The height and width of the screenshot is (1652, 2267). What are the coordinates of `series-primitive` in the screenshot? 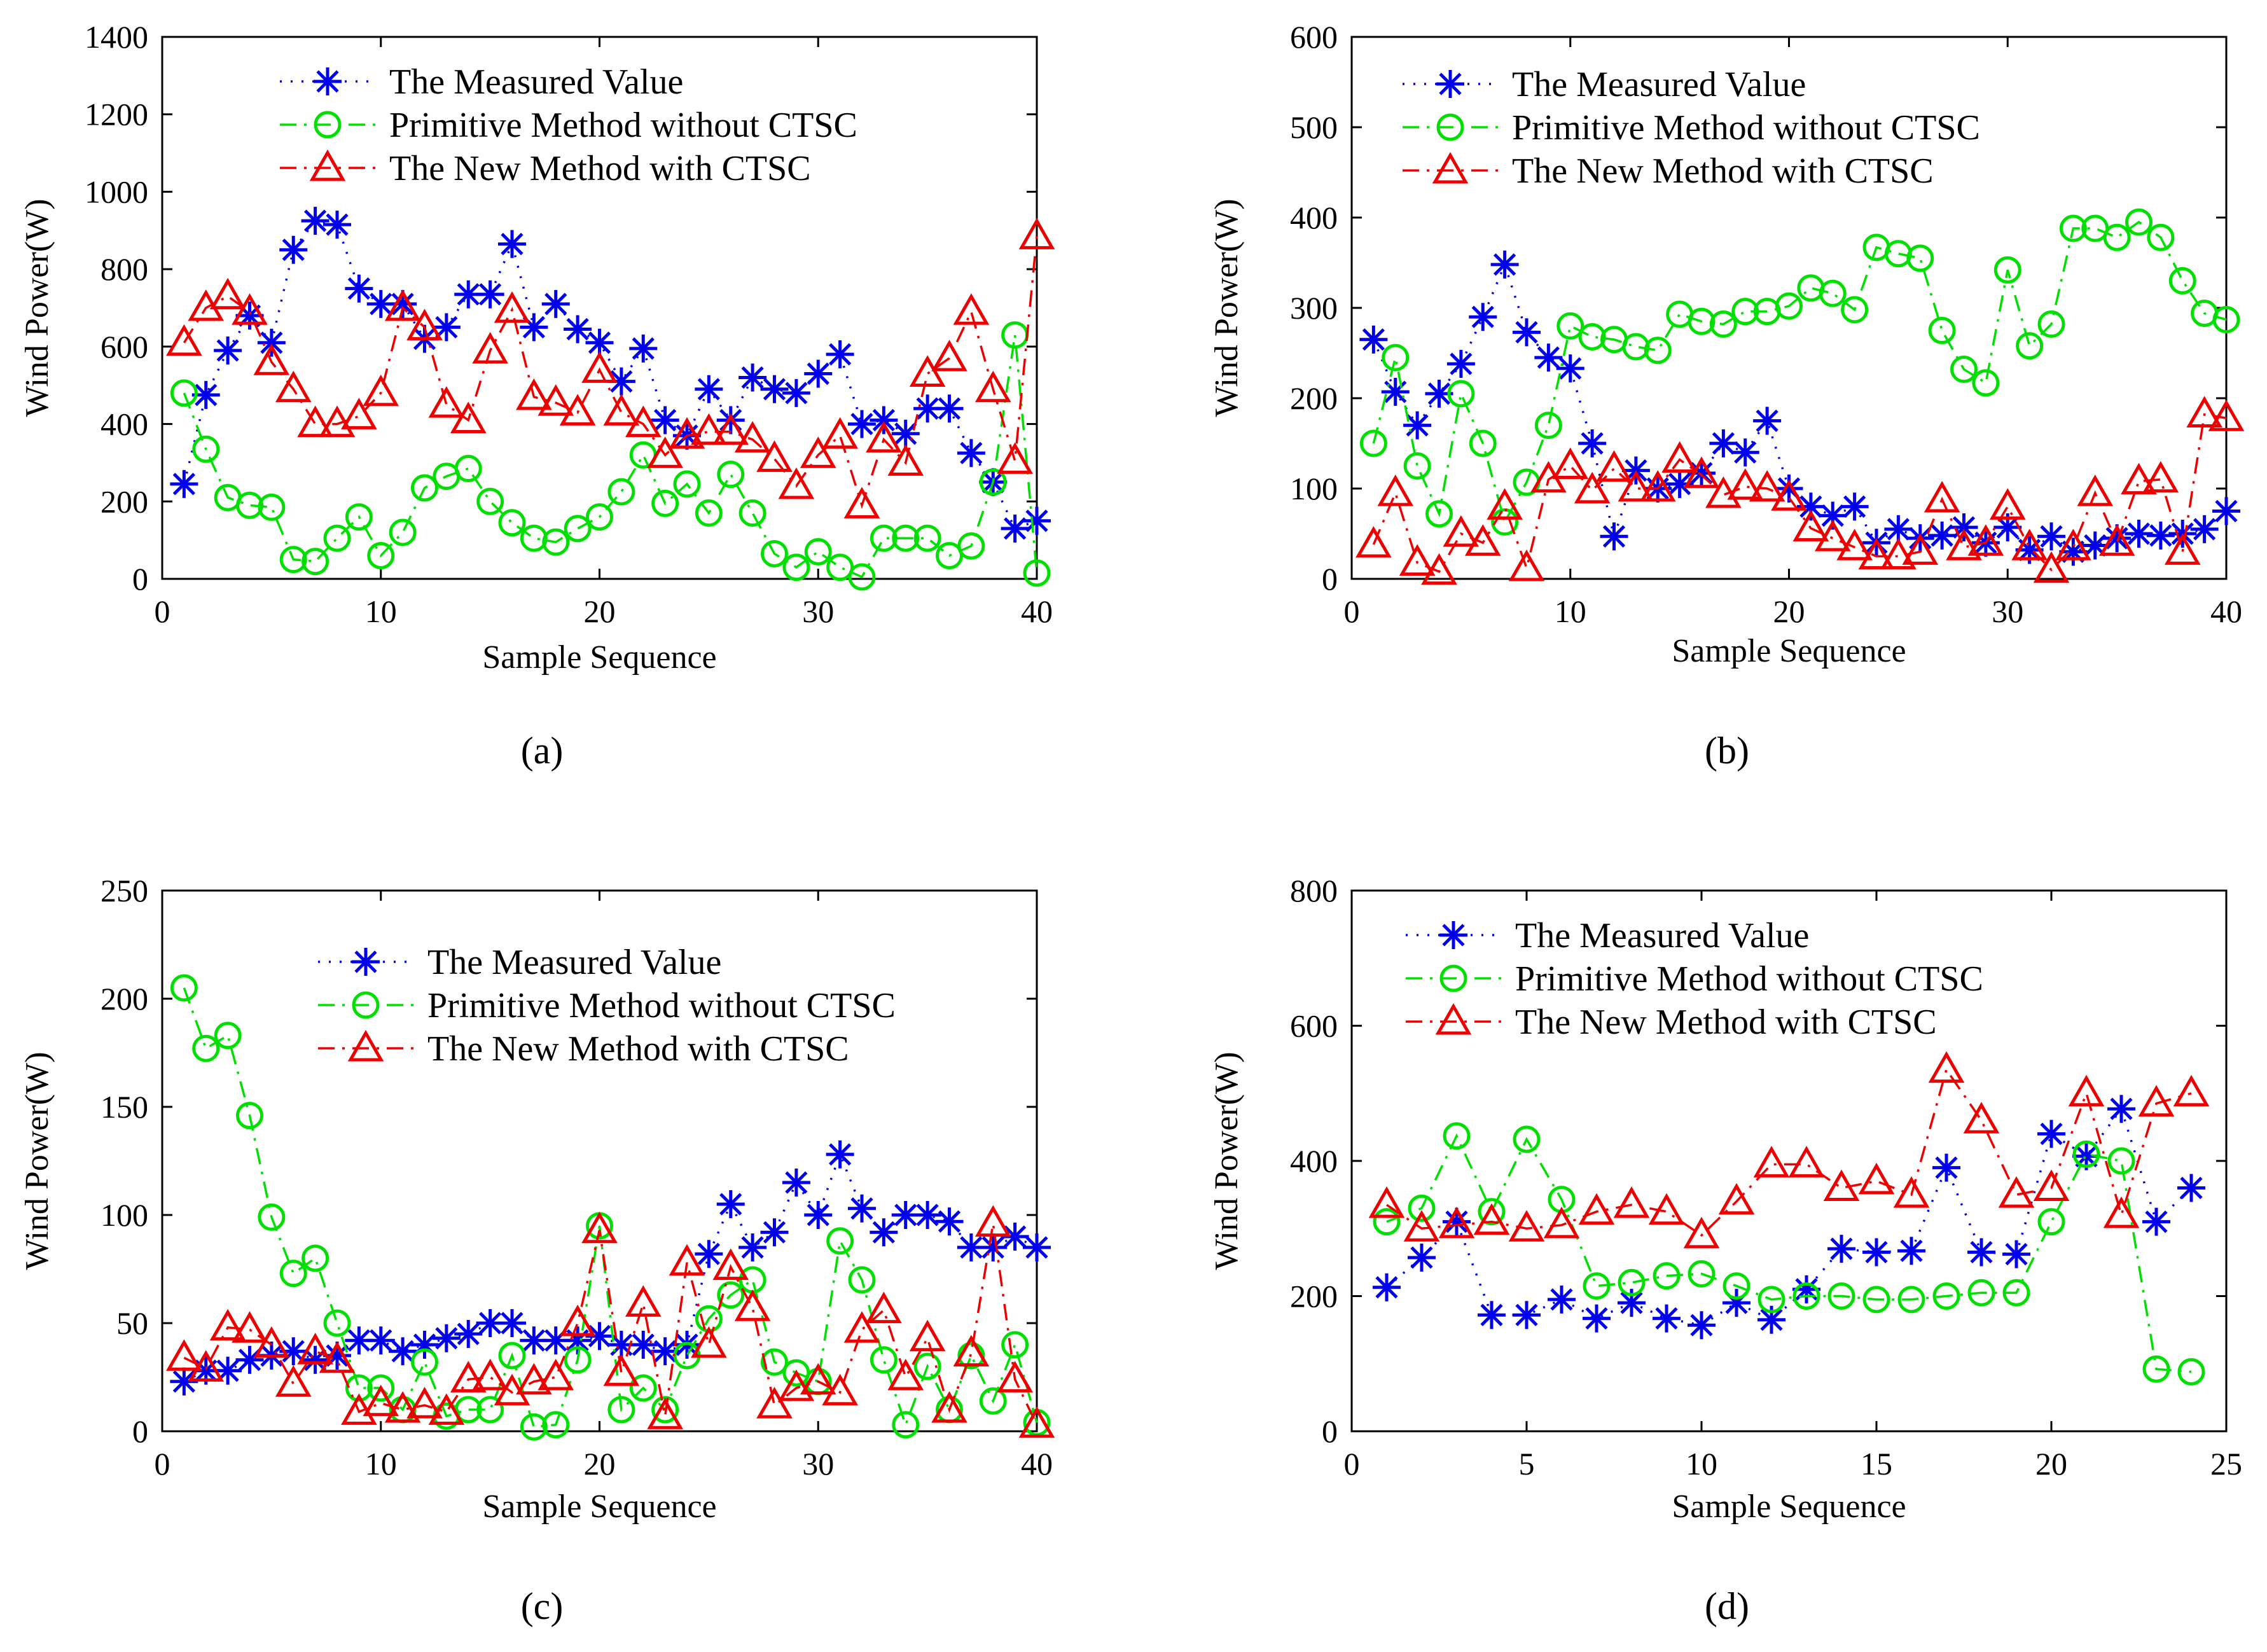 It's located at (610, 456).